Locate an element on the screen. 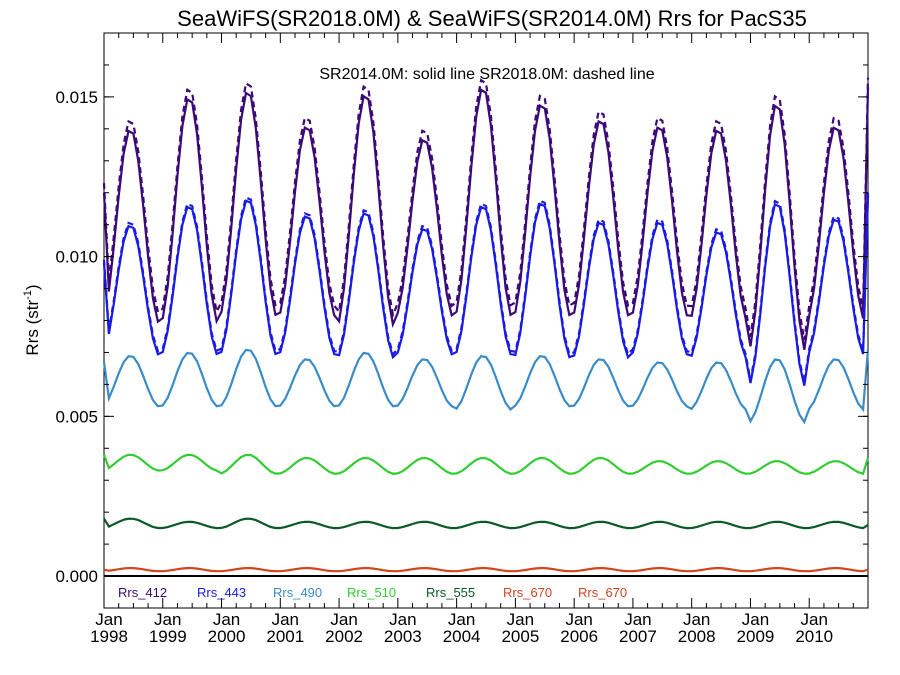 The width and height of the screenshot is (900, 675). x-tick-label-year: 2007 is located at coordinates (638, 636).